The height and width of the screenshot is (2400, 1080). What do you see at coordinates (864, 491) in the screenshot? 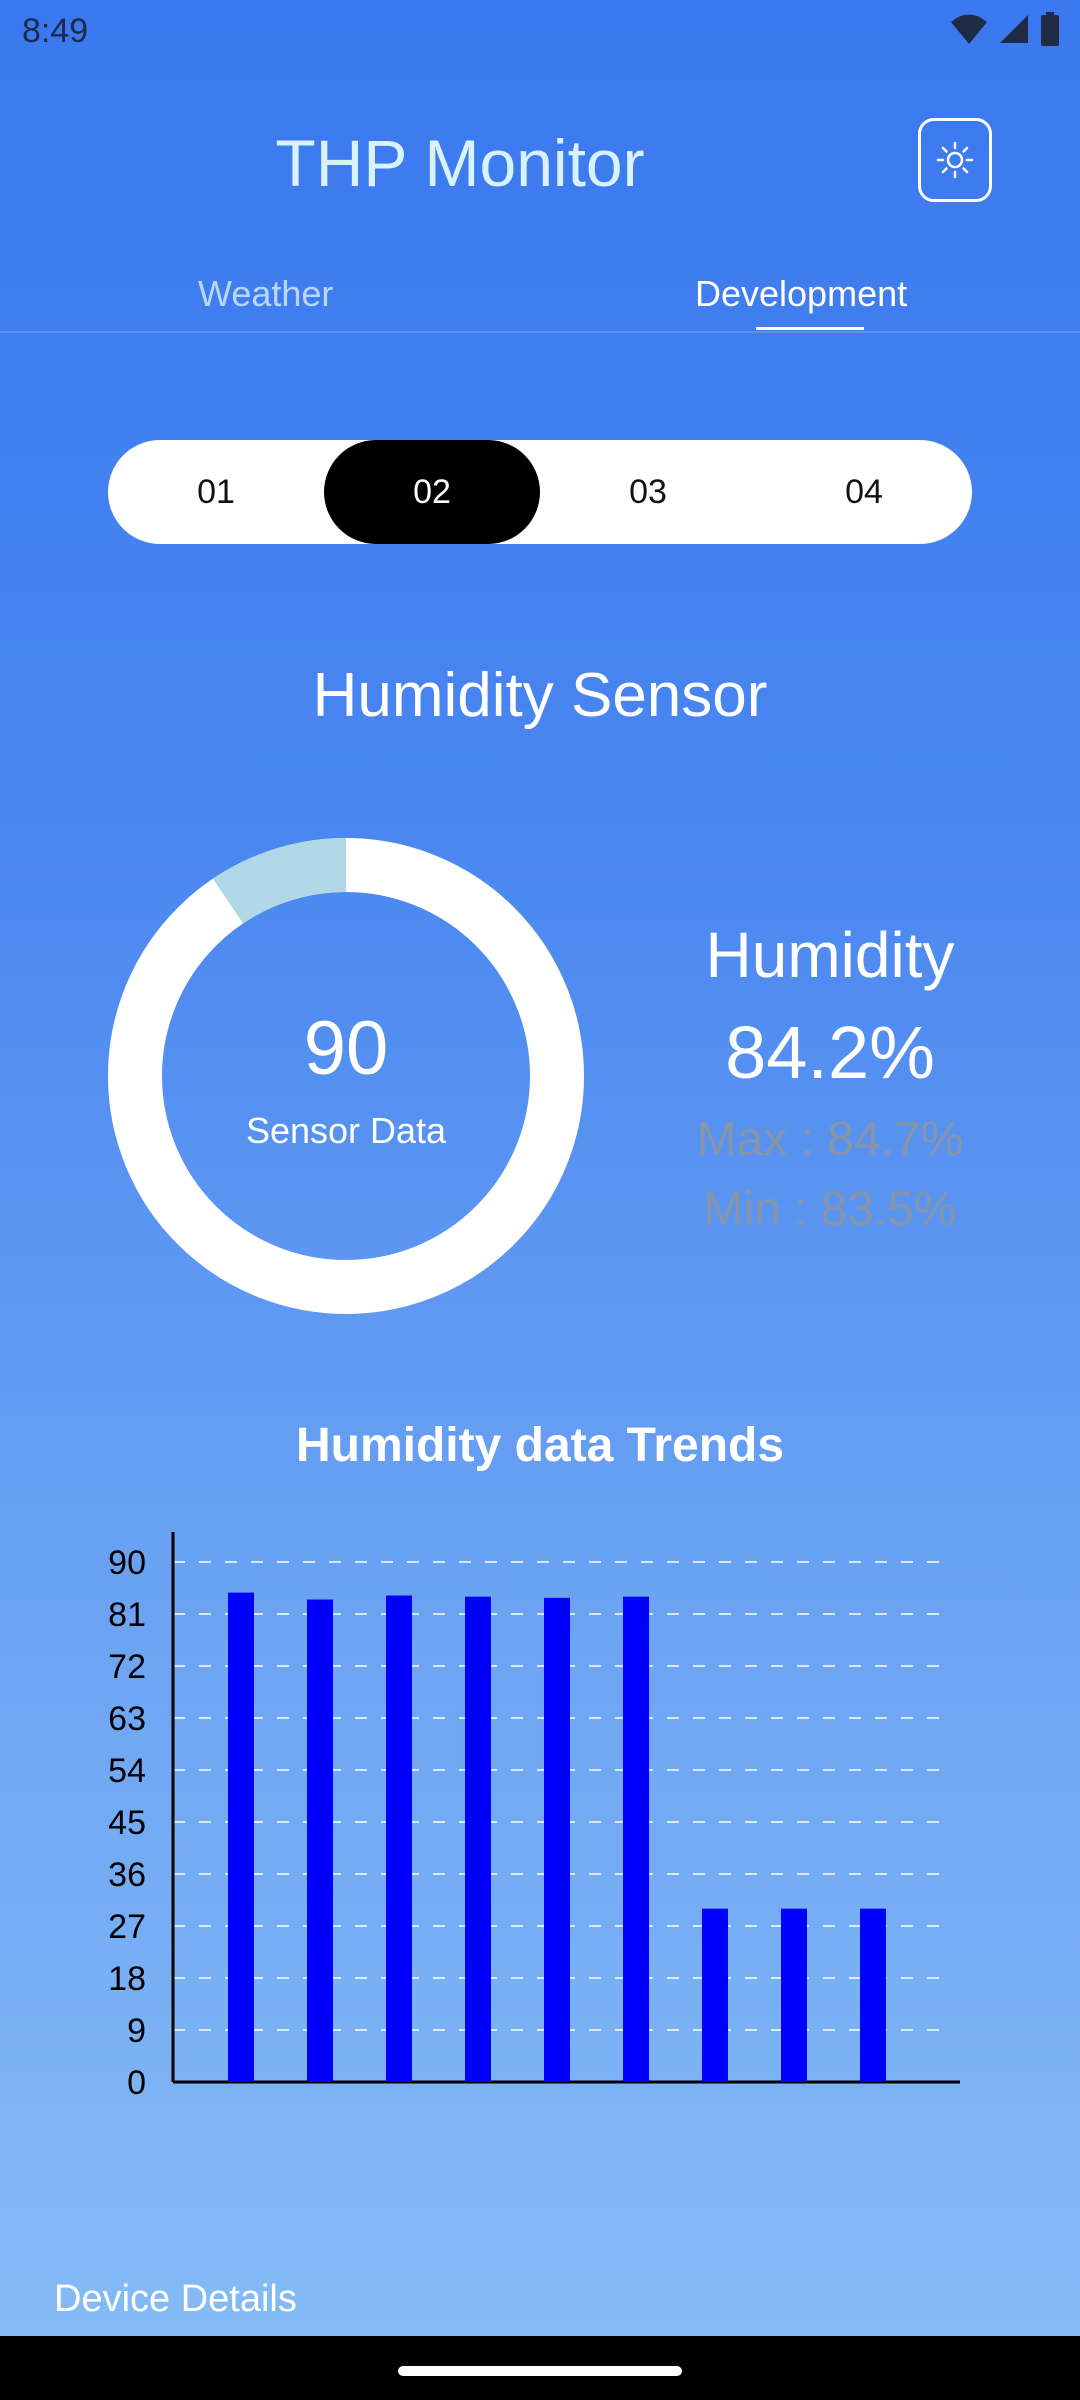
I see `selector-option-04: 04` at bounding box center [864, 491].